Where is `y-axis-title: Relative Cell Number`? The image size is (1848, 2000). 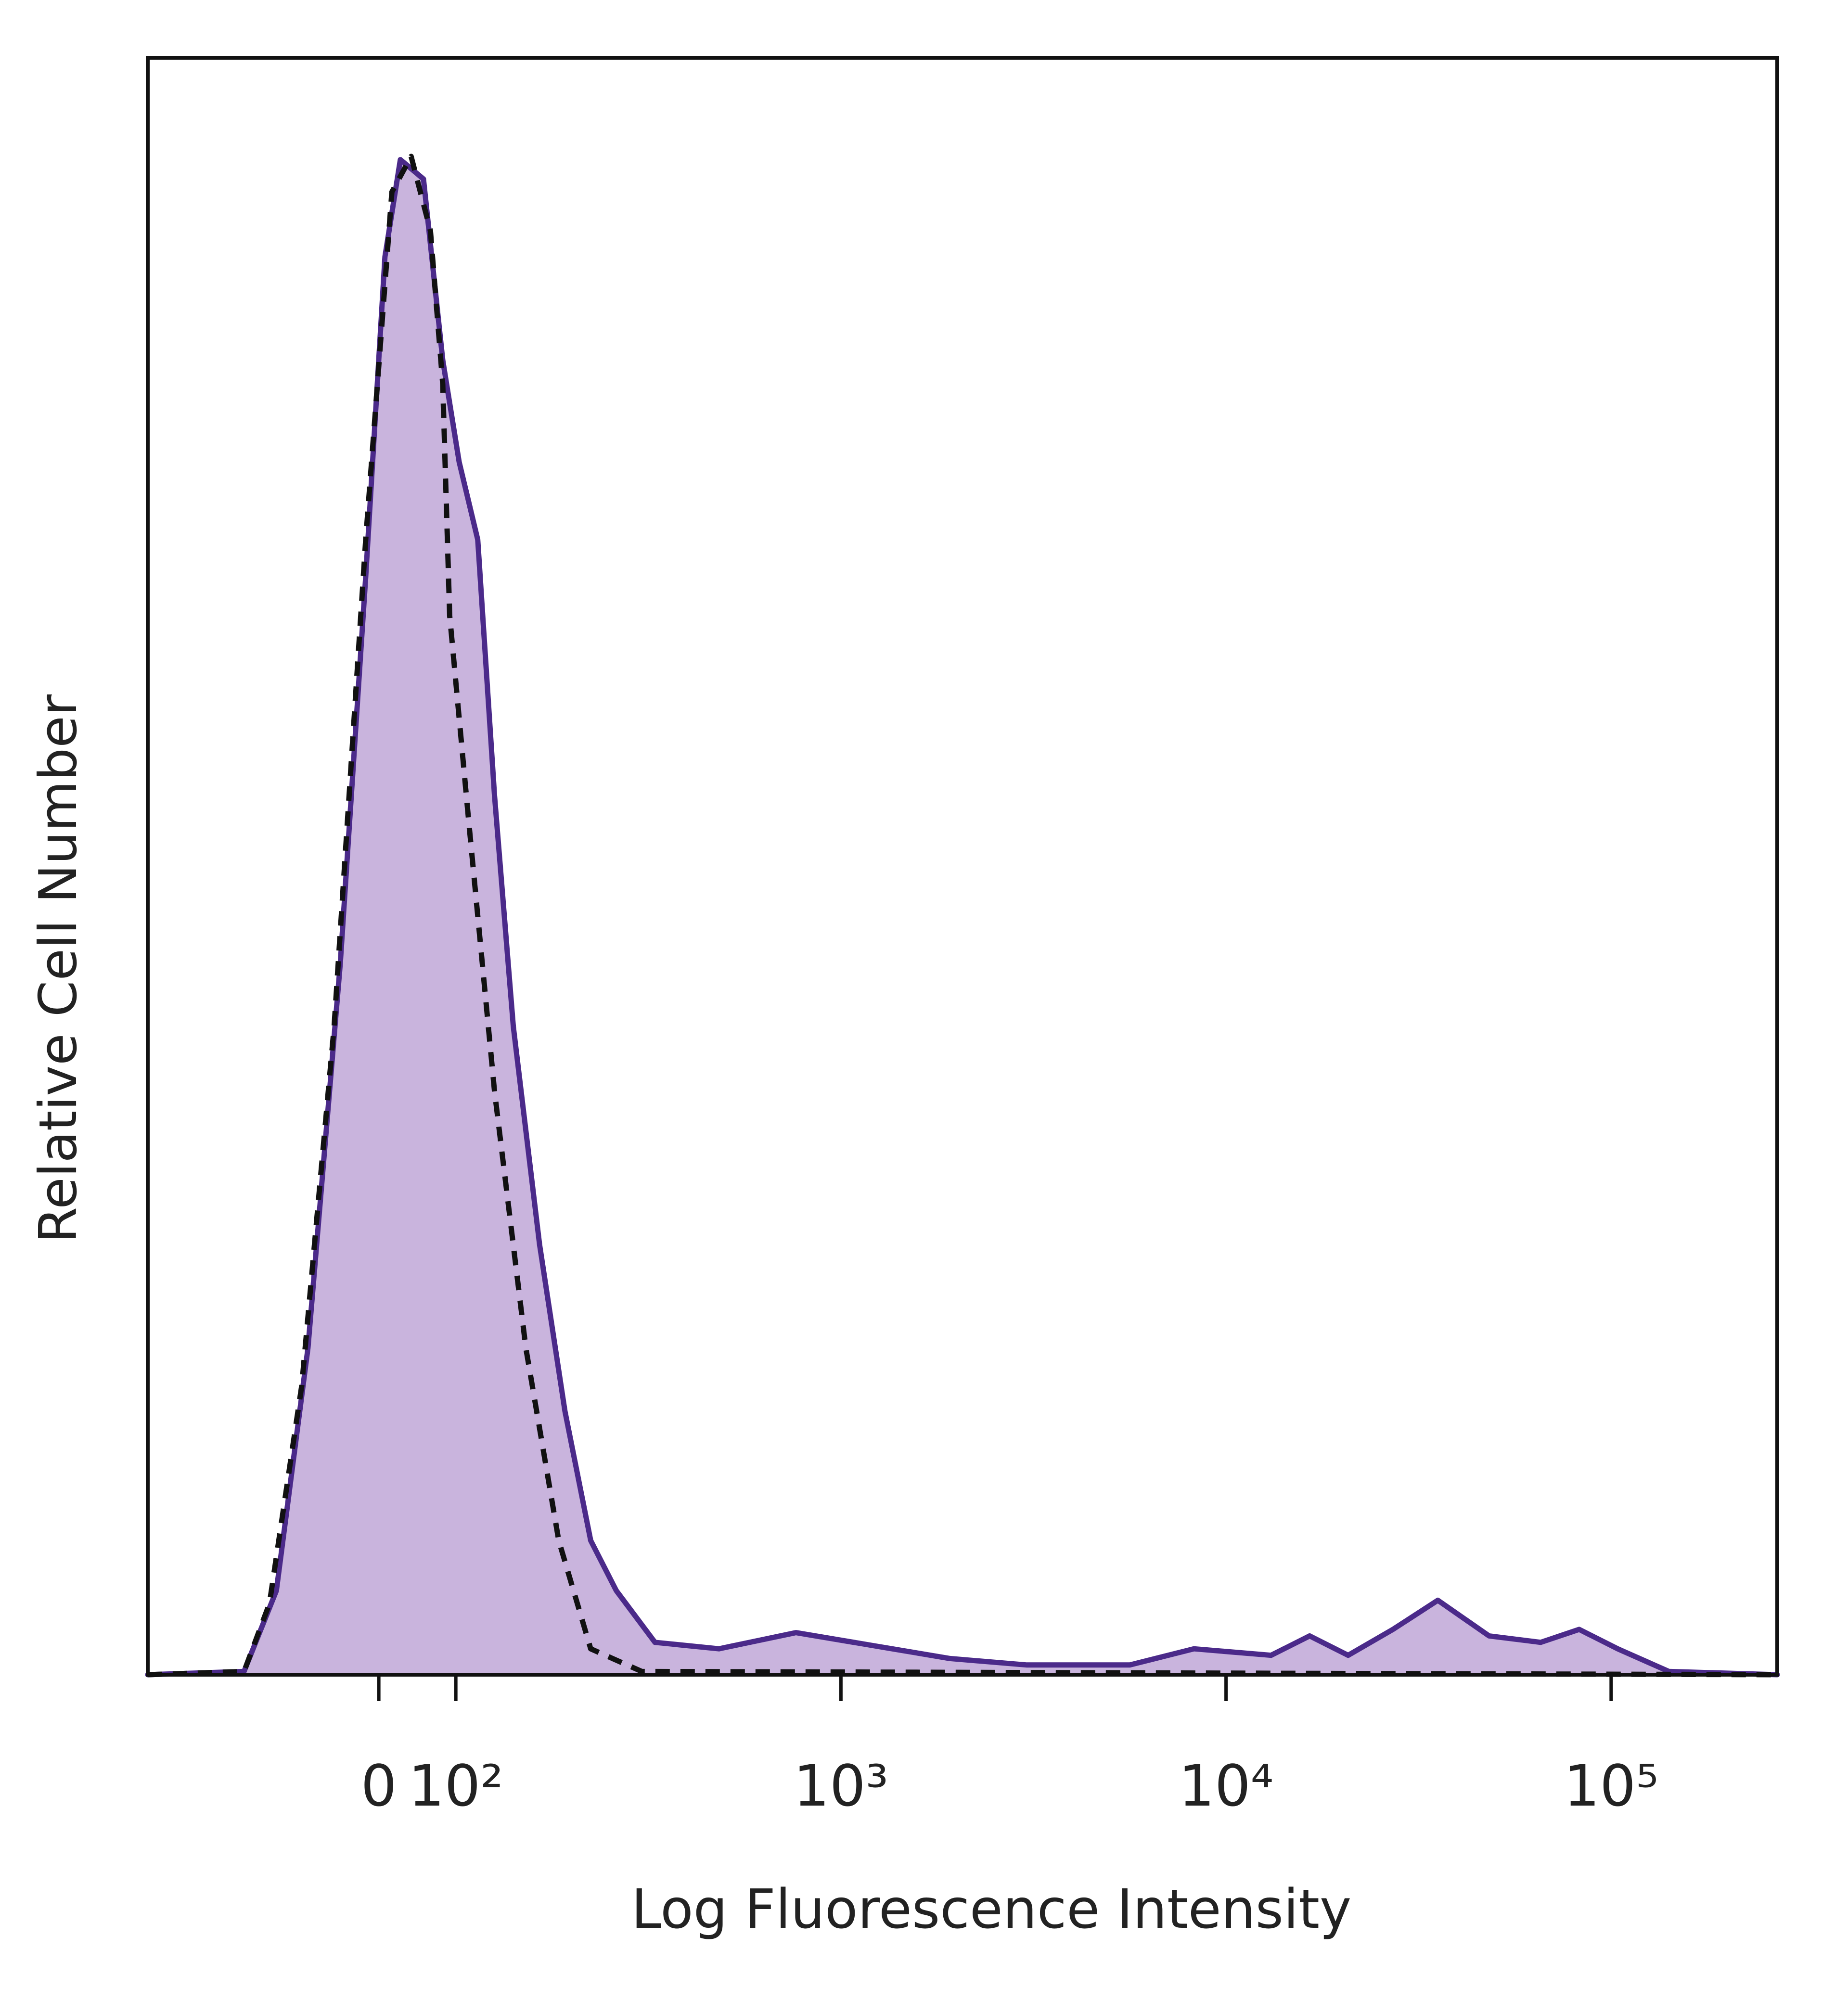 y-axis-title: Relative Cell Number is located at coordinates (58, 968).